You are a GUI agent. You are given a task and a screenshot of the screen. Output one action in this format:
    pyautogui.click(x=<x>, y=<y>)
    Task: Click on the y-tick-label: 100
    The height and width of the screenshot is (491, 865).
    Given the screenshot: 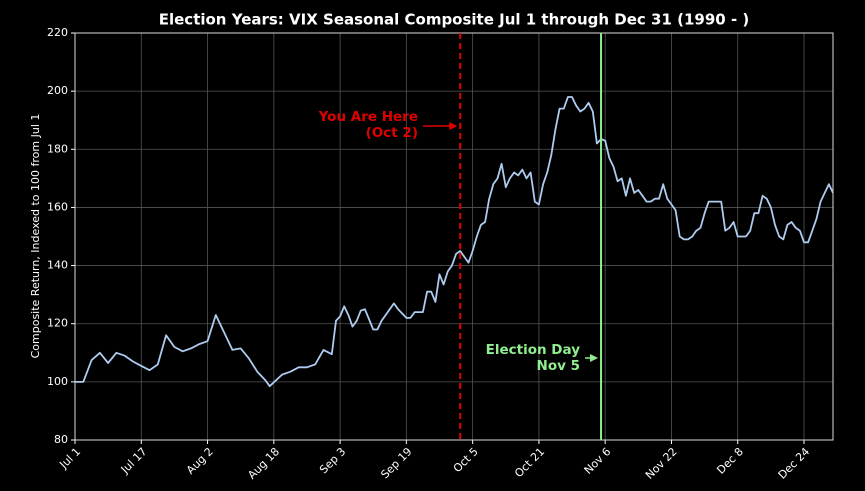 What is the action you would take?
    pyautogui.click(x=57, y=381)
    